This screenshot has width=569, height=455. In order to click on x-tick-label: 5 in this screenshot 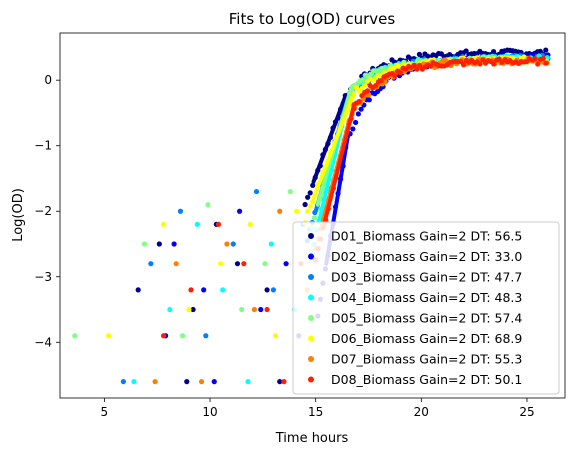, I will do `click(105, 412)`.